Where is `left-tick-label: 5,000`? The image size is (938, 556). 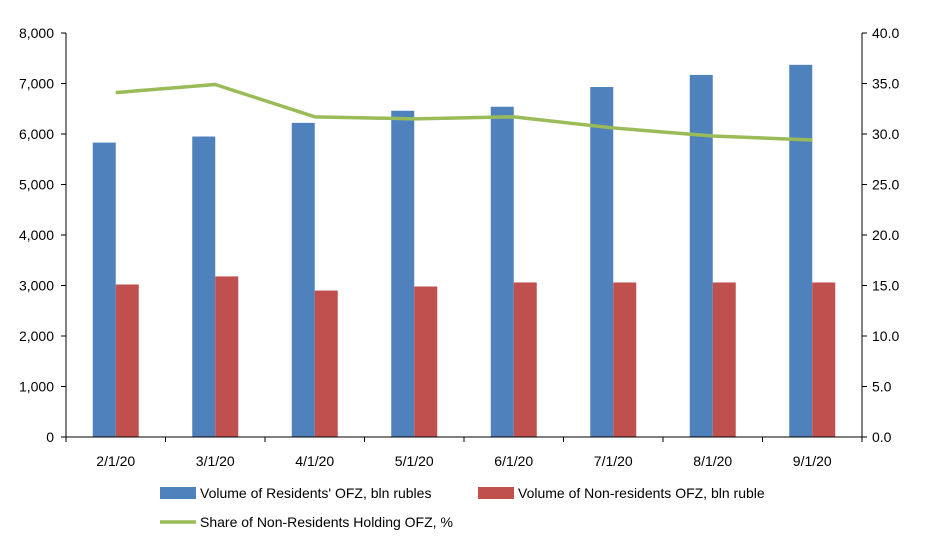
left-tick-label: 5,000 is located at coordinates (36, 185).